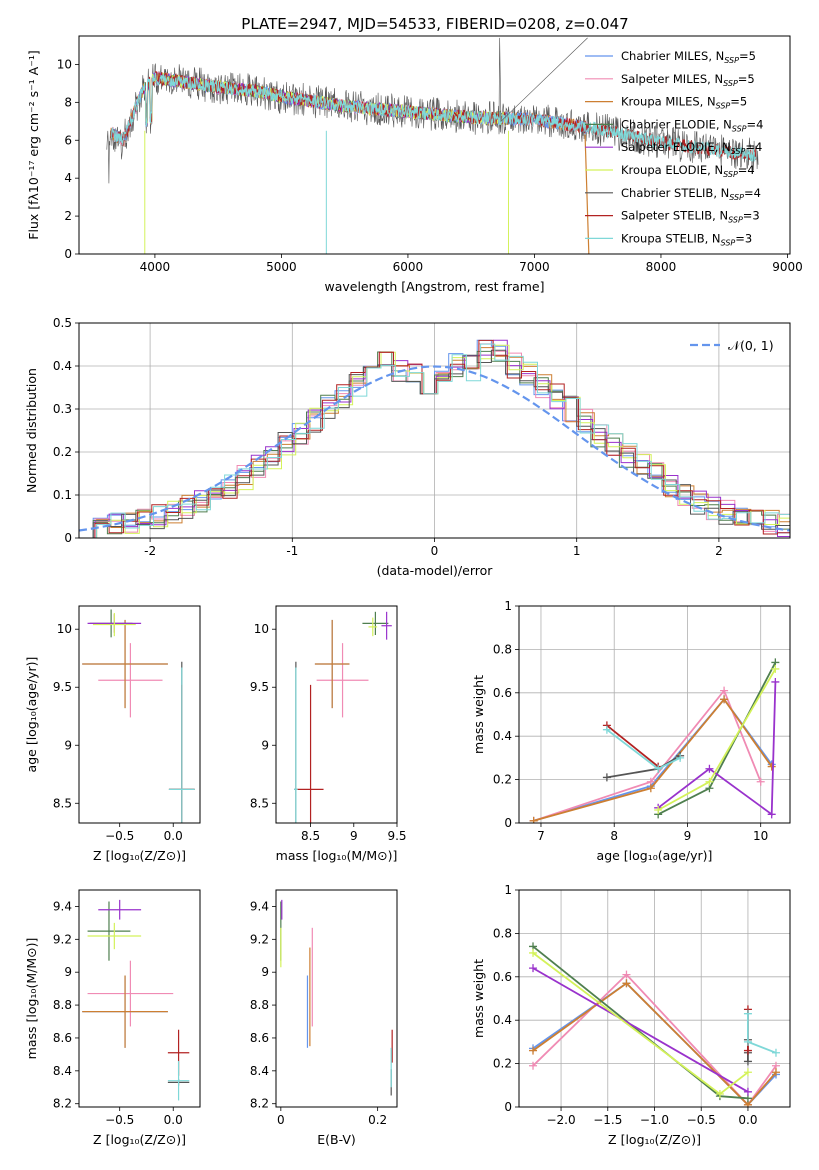 The height and width of the screenshot is (1170, 819). What do you see at coordinates (62, 495) in the screenshot?
I see `tick-label-y: 0.1` at bounding box center [62, 495].